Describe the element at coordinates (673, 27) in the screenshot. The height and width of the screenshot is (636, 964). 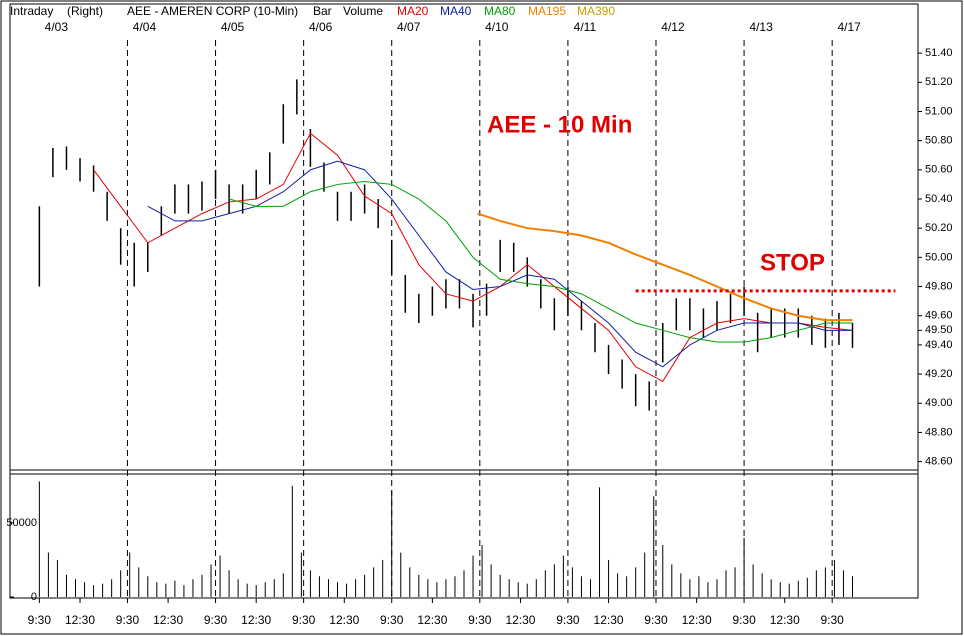
I see `day-label: 4/12` at that location.